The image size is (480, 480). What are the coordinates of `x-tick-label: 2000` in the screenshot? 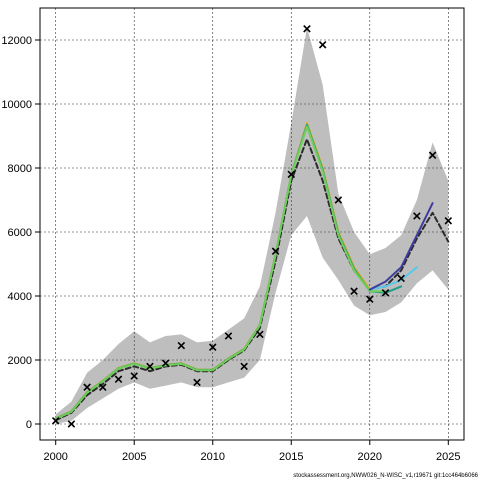 It's located at (55, 457).